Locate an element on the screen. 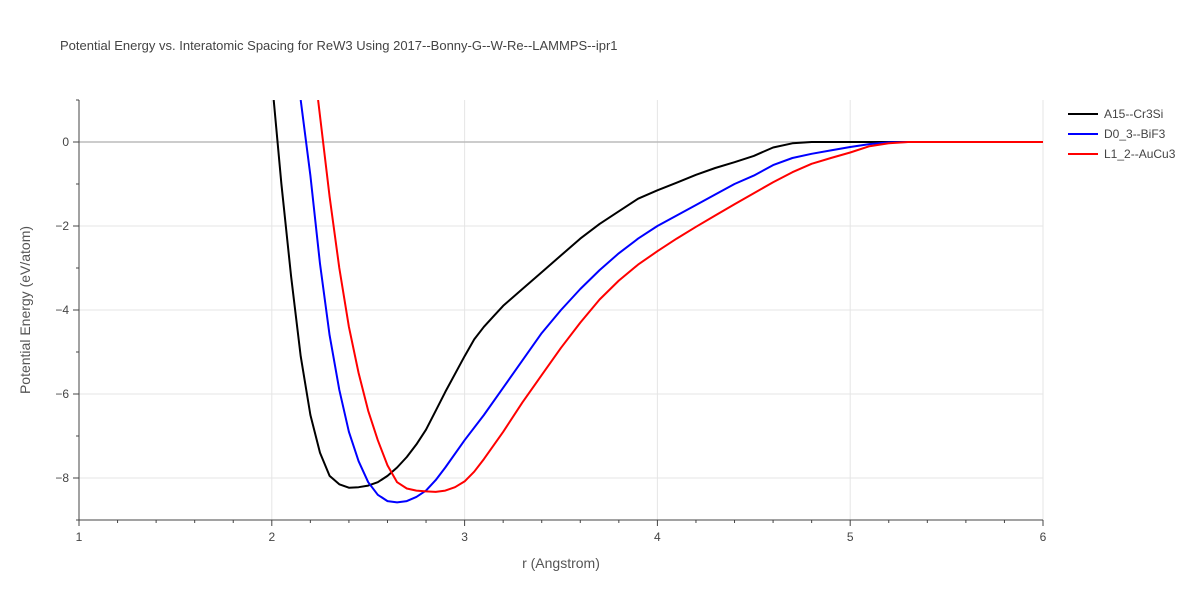 Image resolution: width=1200 pixels, height=600 pixels. legend: A15--Cr3Si D0_3--BiF3 L1_2--AuCu3 is located at coordinates (1122, 134).